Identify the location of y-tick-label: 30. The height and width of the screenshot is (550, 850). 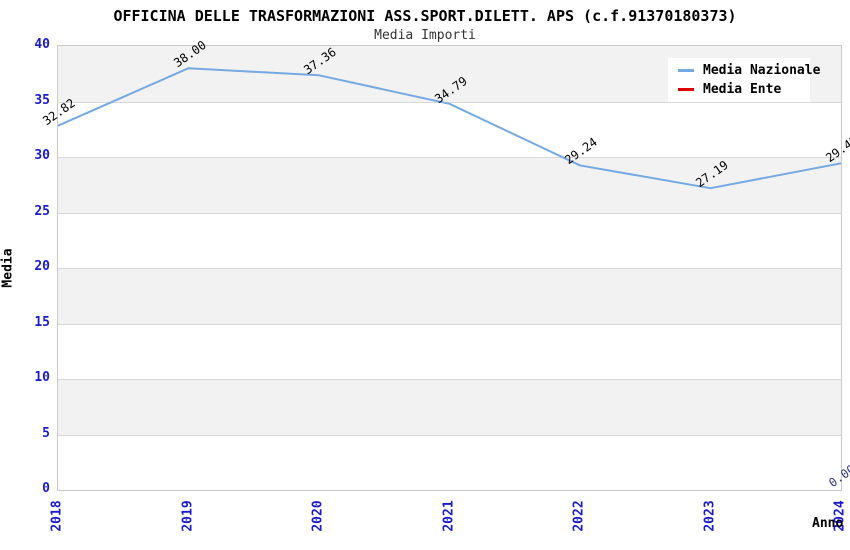
(42, 155).